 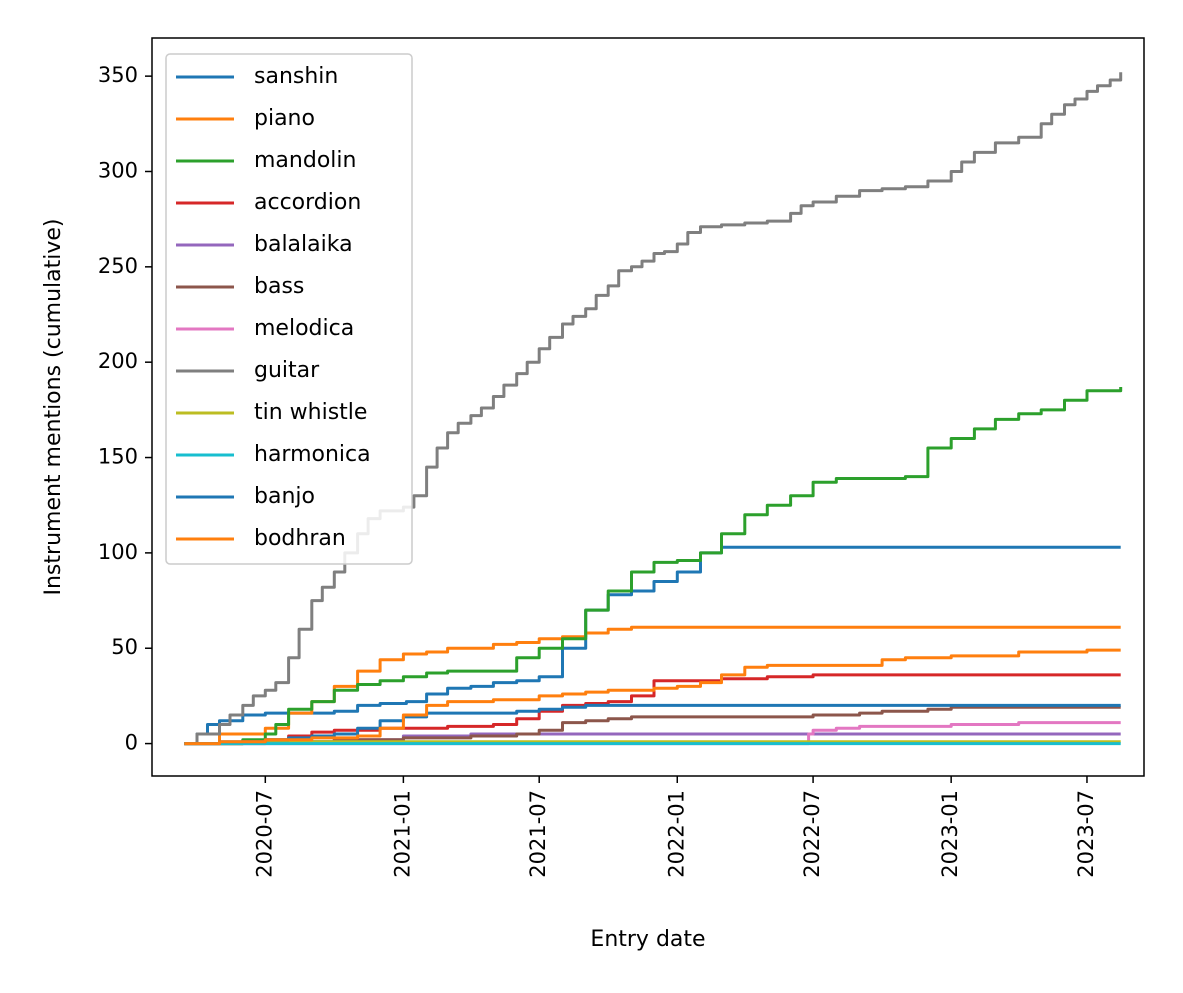 What do you see at coordinates (125, 409) in the screenshot?
I see `y-axis: 0 50 100 150 200 250 300 350` at bounding box center [125, 409].